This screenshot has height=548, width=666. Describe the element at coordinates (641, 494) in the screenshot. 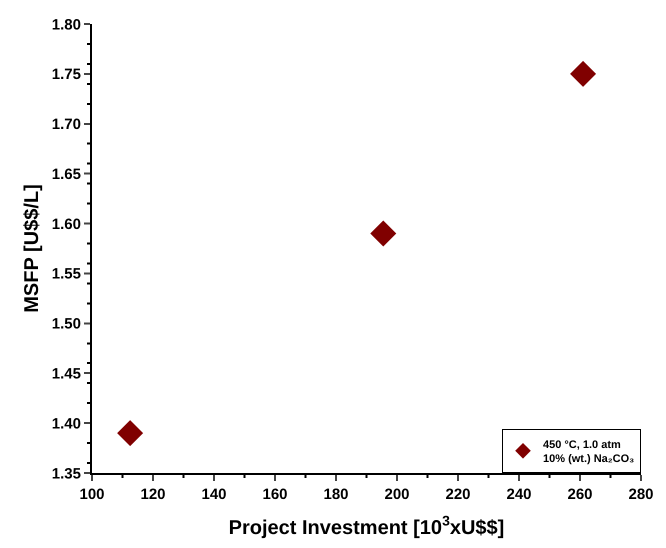

I see `x-tick-label: 280` at that location.